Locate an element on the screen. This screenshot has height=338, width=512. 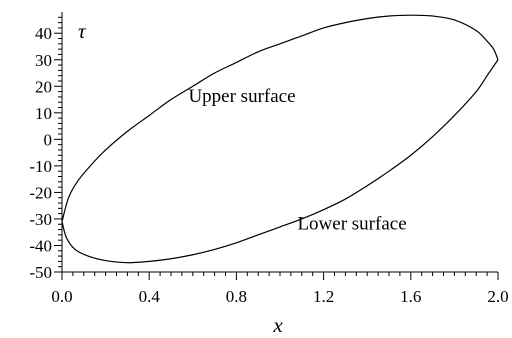
y-axis-ticks: 40 30 20 10 0 -10 -20 -30 -40 -50 is located at coordinates (45, 149).